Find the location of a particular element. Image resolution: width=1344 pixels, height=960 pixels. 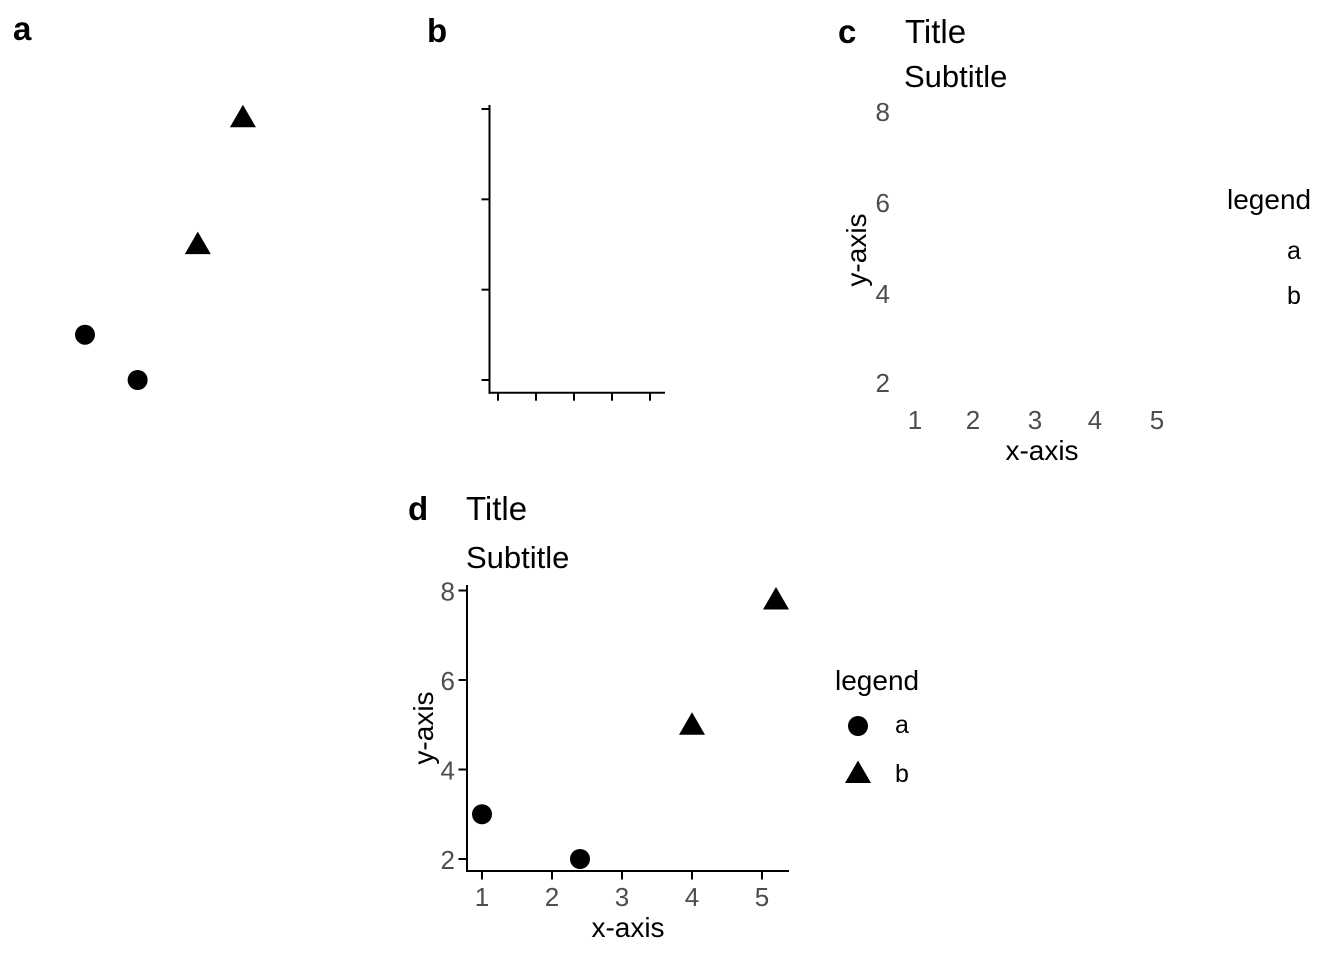

panel-d-y-axis-title: y-axis is located at coordinates (423, 727).